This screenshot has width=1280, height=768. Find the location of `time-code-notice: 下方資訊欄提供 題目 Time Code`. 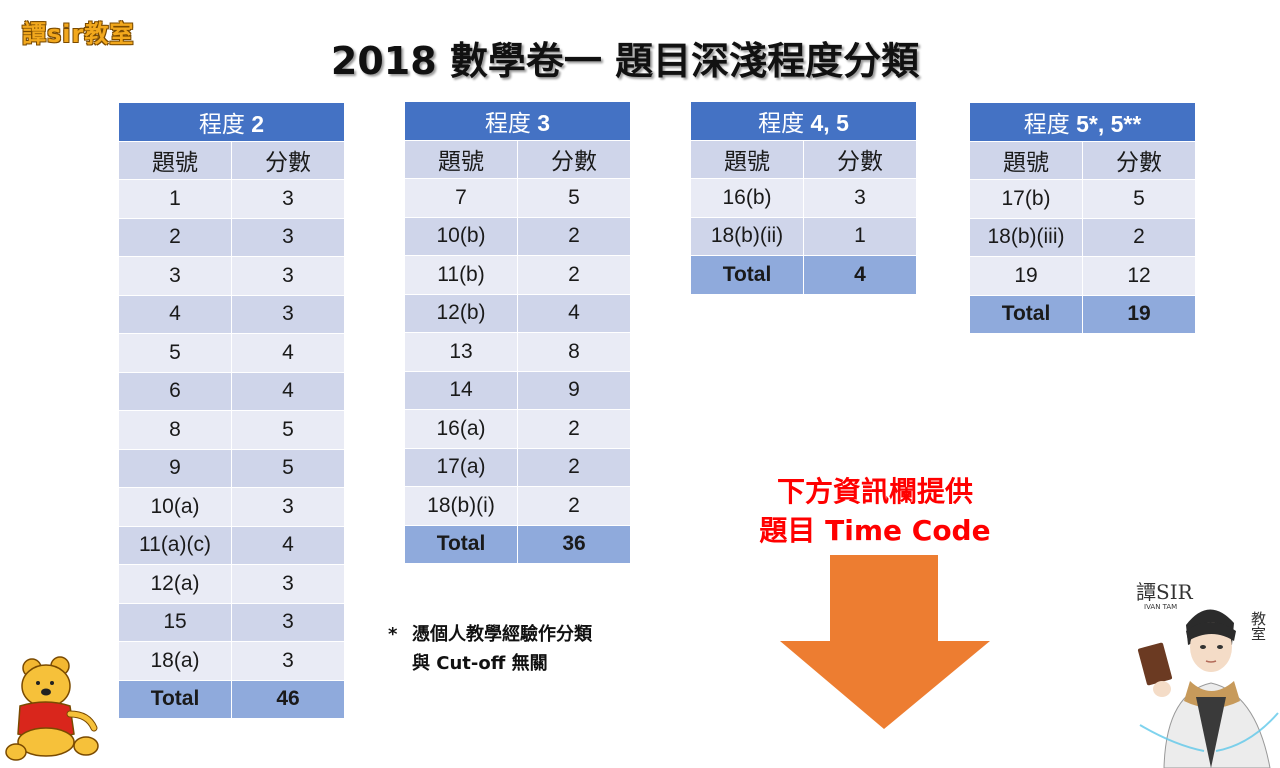

time-code-notice: 下方資訊欄提供 題目 Time Code is located at coordinates (875, 511).